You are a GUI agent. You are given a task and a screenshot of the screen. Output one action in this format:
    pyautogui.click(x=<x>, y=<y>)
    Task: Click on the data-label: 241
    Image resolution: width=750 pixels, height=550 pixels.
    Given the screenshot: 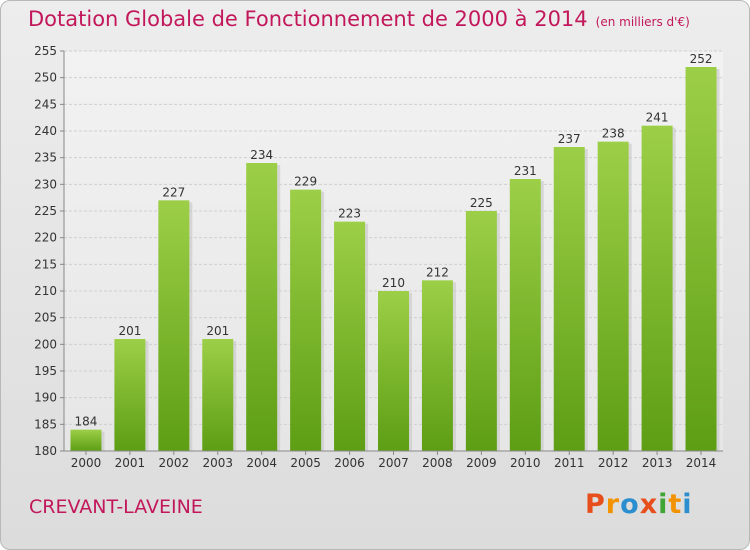 What is the action you would take?
    pyautogui.click(x=657, y=118)
    